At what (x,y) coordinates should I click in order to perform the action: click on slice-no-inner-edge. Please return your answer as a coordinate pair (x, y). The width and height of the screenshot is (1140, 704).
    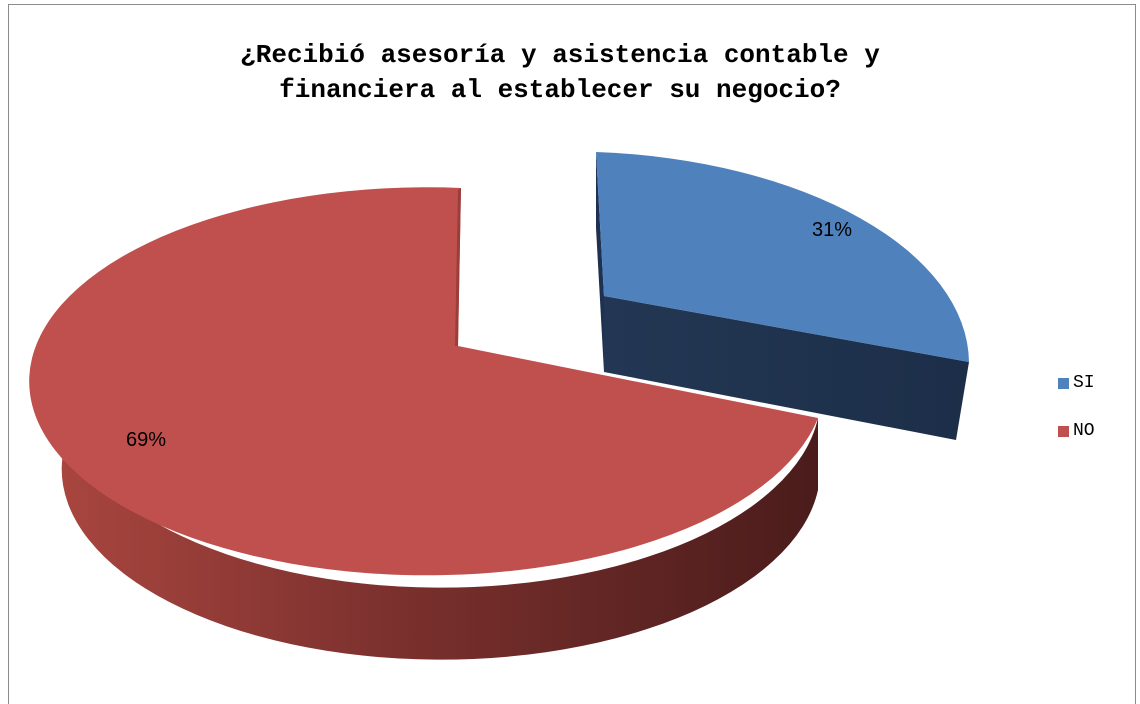
    Looking at the image, I should click on (458, 267).